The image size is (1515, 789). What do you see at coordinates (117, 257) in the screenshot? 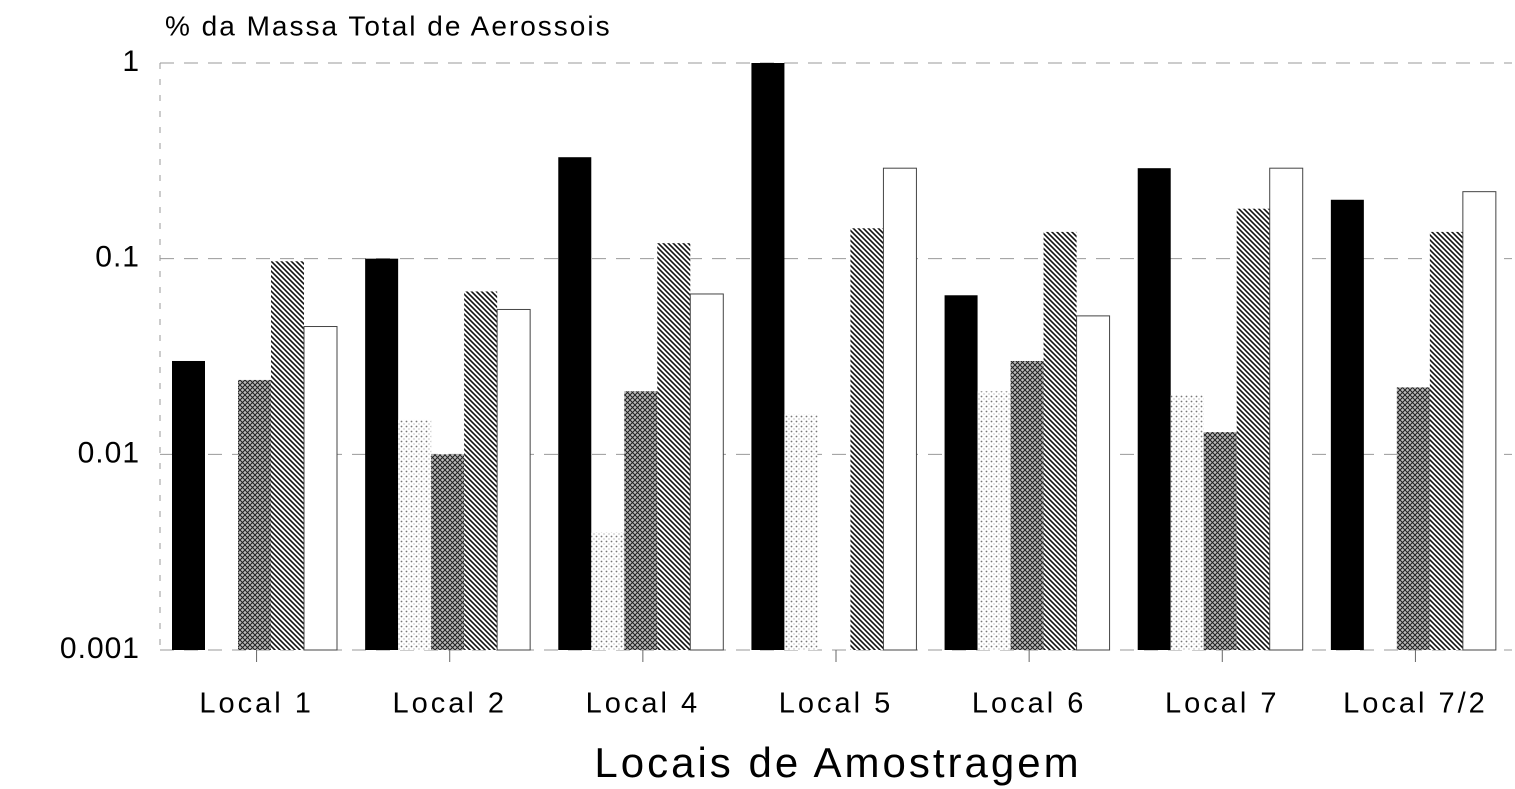
I see `y-tick-label: 0.1` at bounding box center [117, 257].